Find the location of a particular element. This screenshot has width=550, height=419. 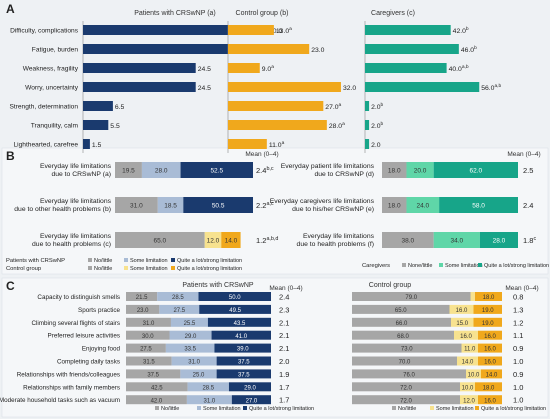

category-label: Everyday caregivers life limitations is located at coordinates (322, 201).